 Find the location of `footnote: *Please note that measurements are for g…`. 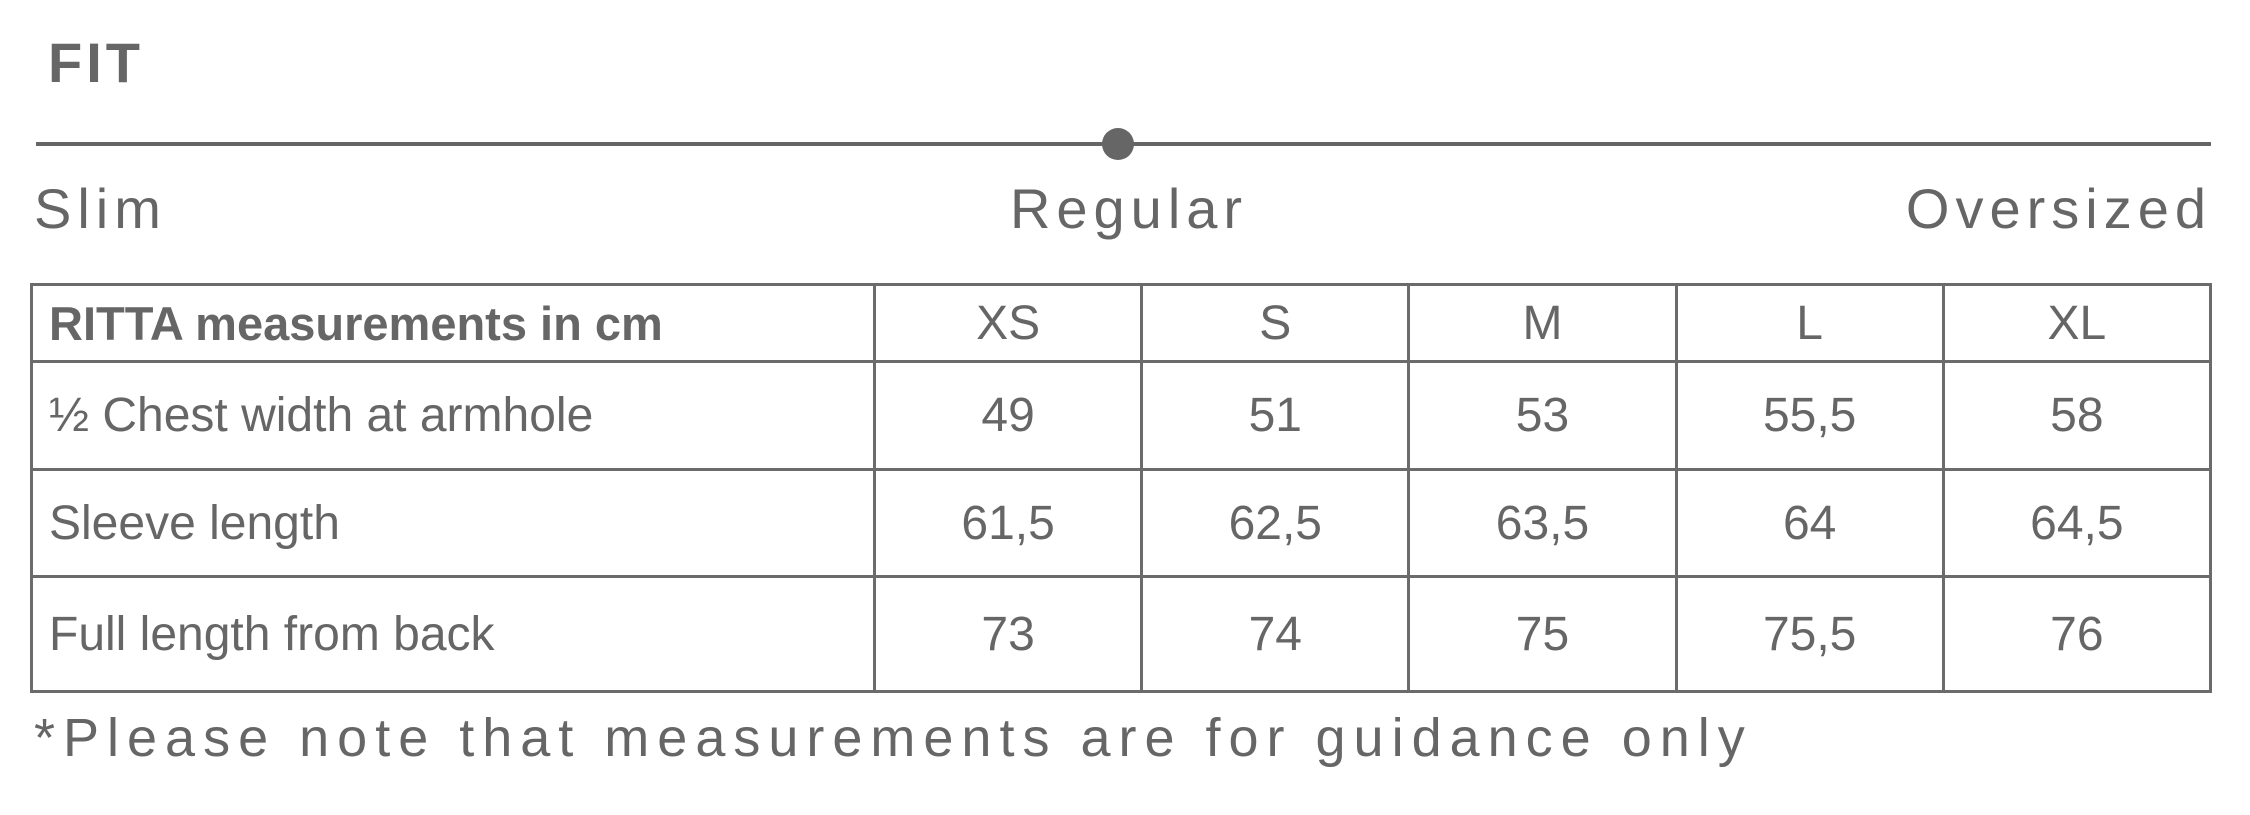

footnote: *Please note that measurements are for g… is located at coordinates (893, 738).